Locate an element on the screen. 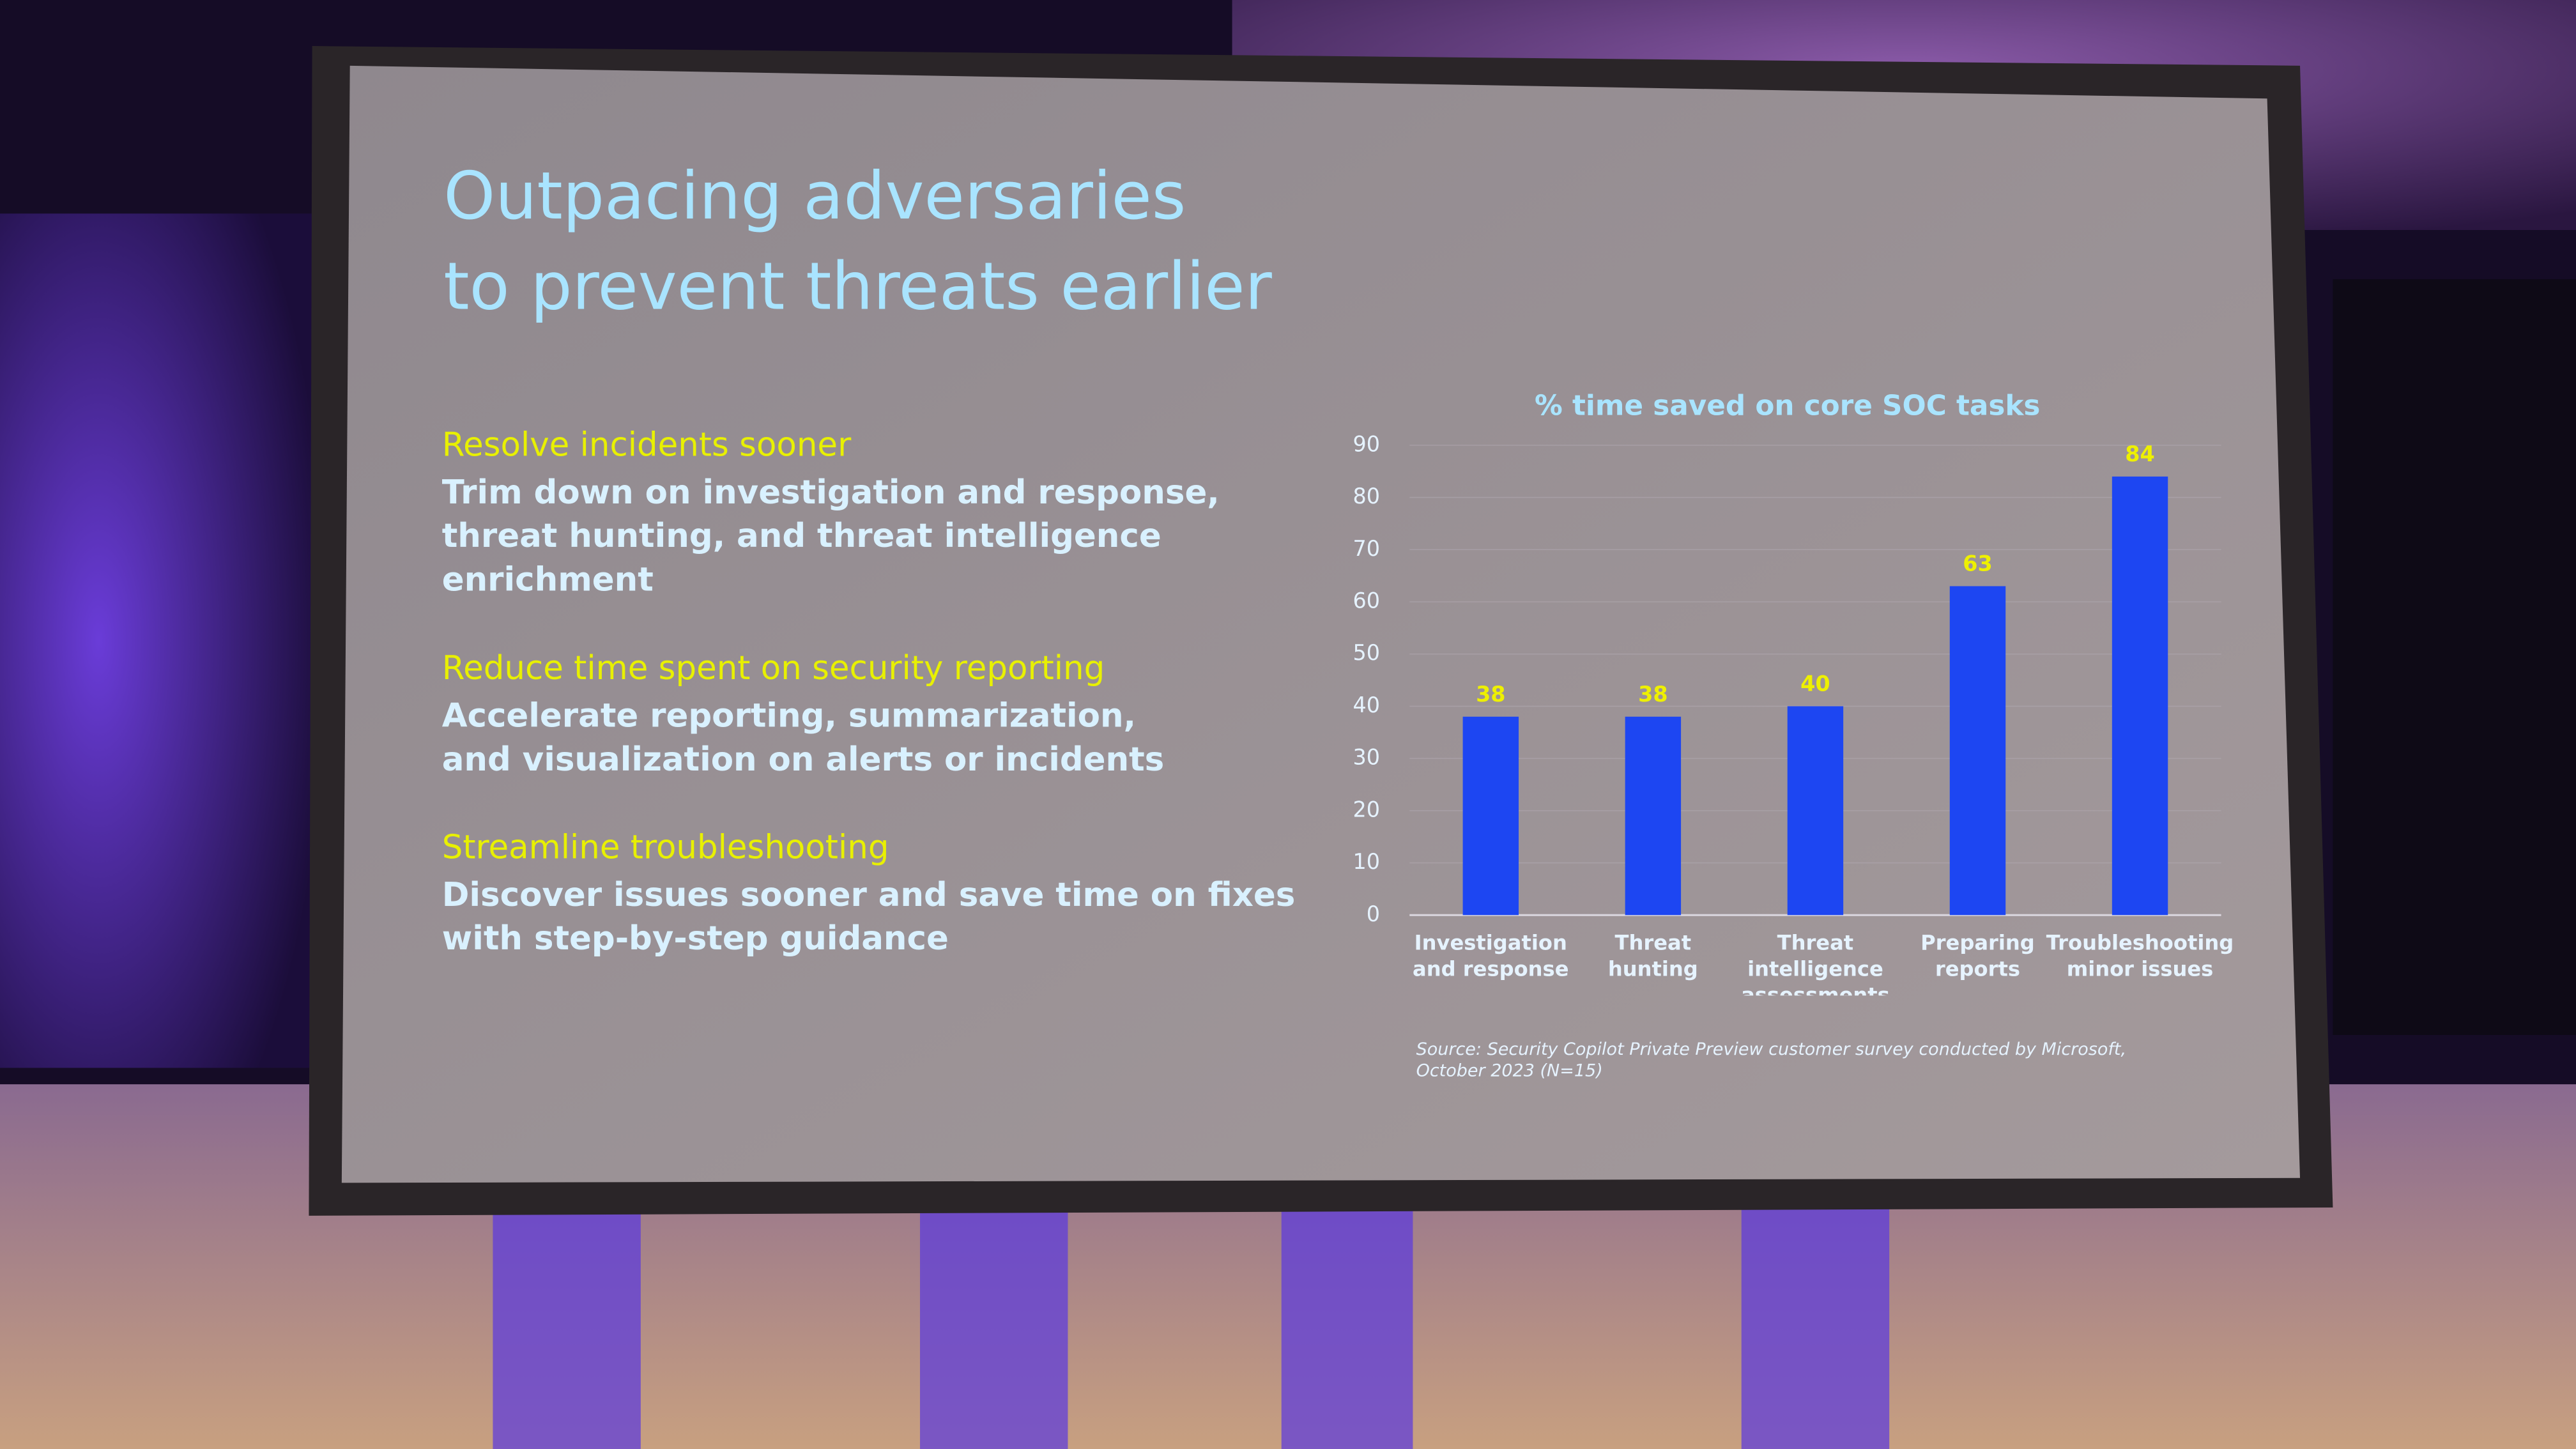 The width and height of the screenshot is (2576, 1449). x-tick-label-box: Threat hunting is located at coordinates (1652, 955).